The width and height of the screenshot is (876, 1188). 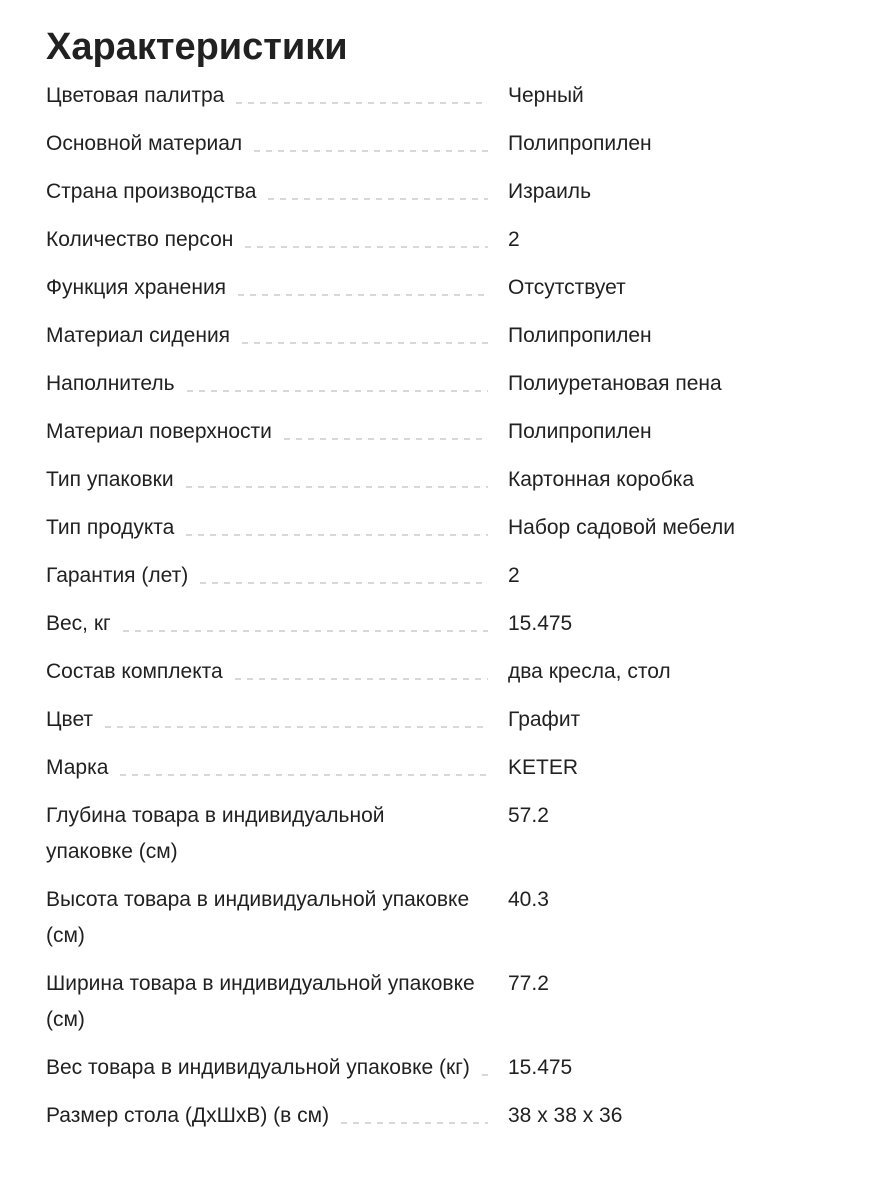 I want to click on spec-row: Марка KETER, so click(x=436, y=768).